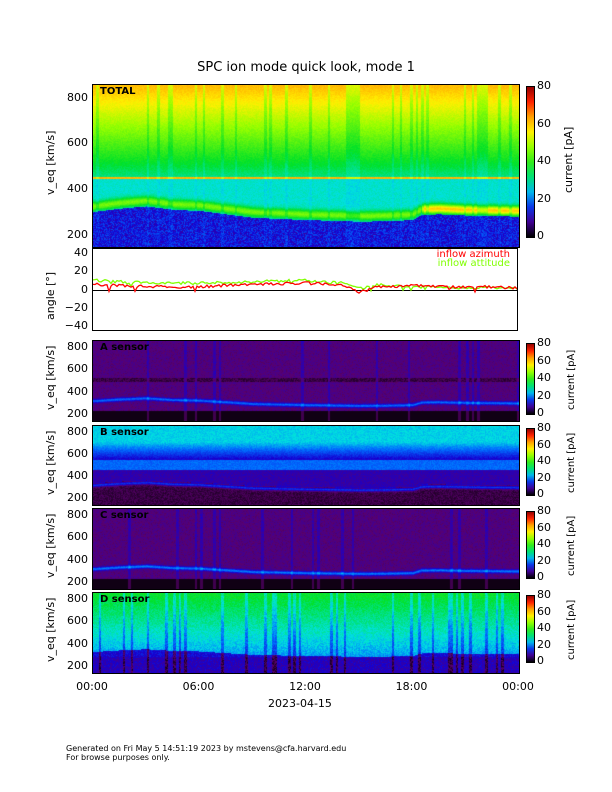  Describe the element at coordinates (306, 381) in the screenshot. I see `a-sensor-spectrogram` at that location.